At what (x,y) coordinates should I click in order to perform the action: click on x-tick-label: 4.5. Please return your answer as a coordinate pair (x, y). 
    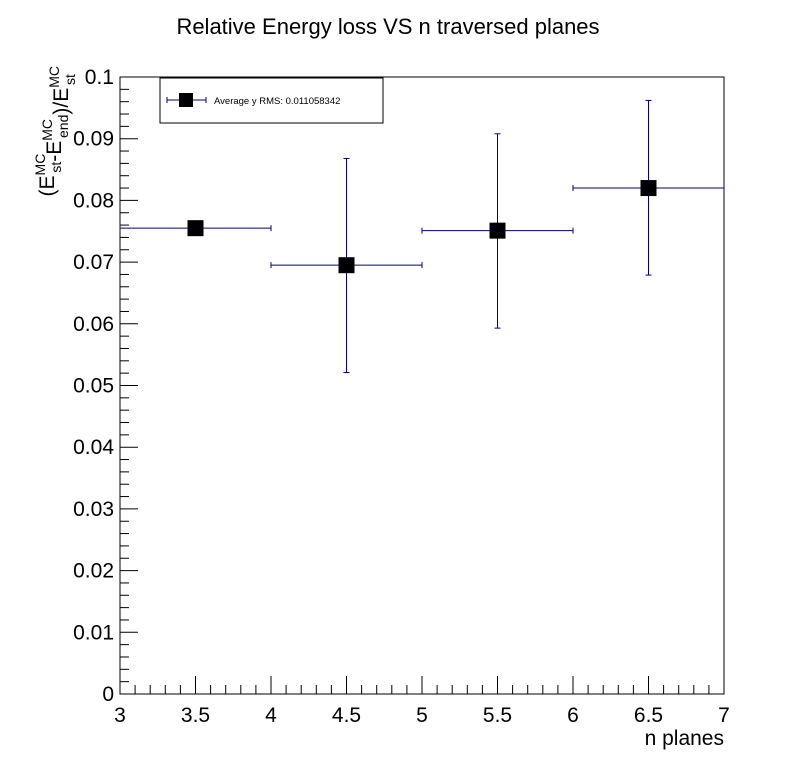
    Looking at the image, I should click on (346, 715).